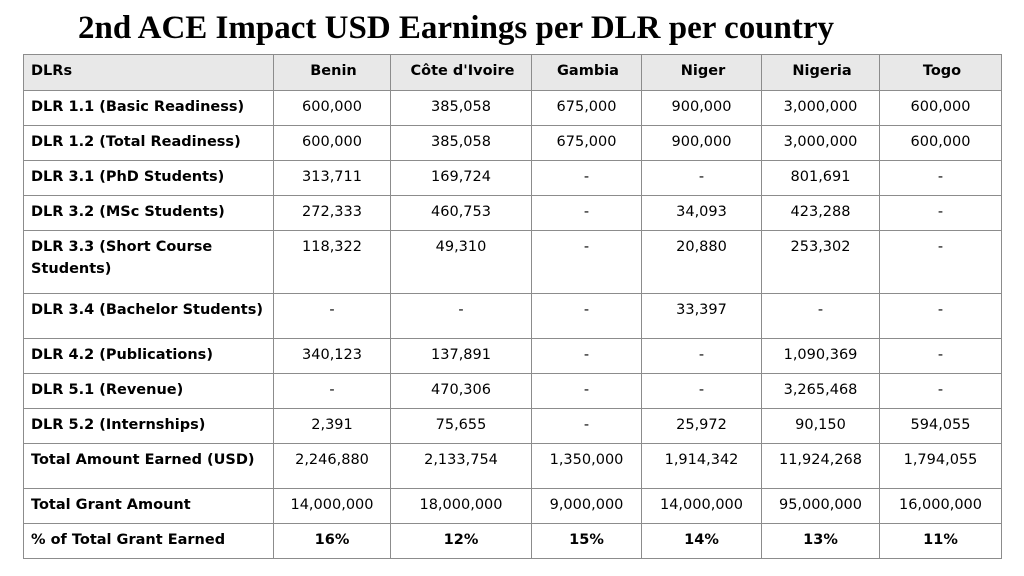 Image resolution: width=1024 pixels, height=576 pixels. Describe the element at coordinates (148, 108) in the screenshot. I see `row-label: DLR 1.1 (Basic Readiness)` at that location.